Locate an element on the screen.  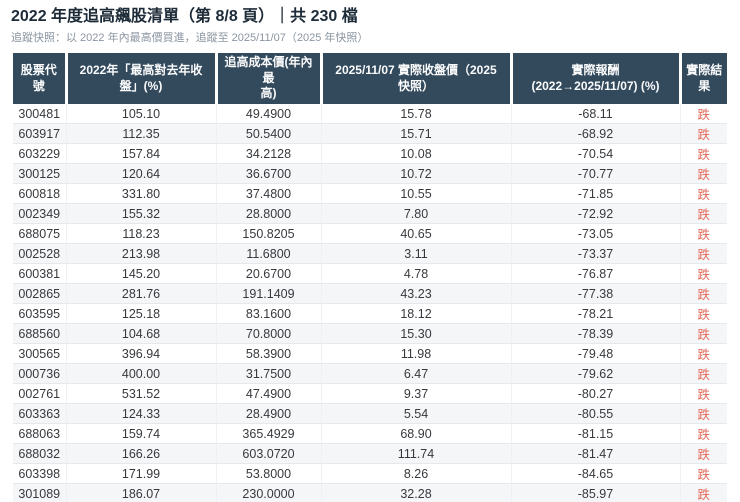
peak-gain-cell: 120.64 is located at coordinates (141, 174).